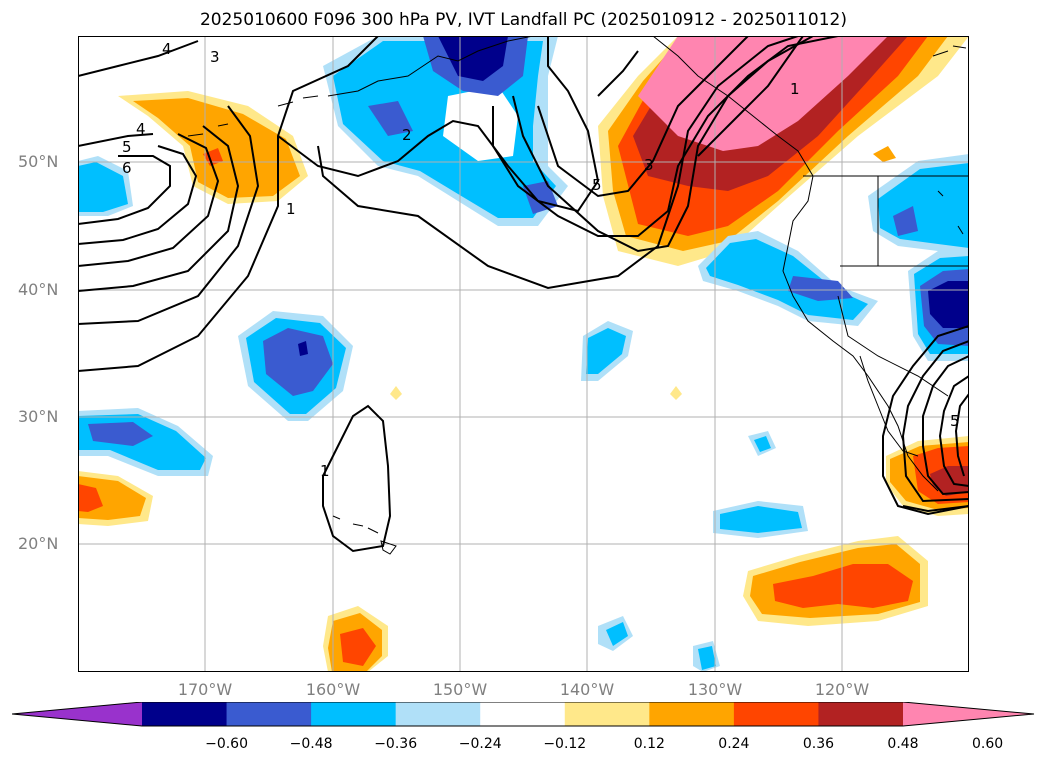 This screenshot has height=765, width=1047. What do you see at coordinates (818, 744) in the screenshot?
I see `colorbar-tick-label: 0.36` at bounding box center [818, 744].